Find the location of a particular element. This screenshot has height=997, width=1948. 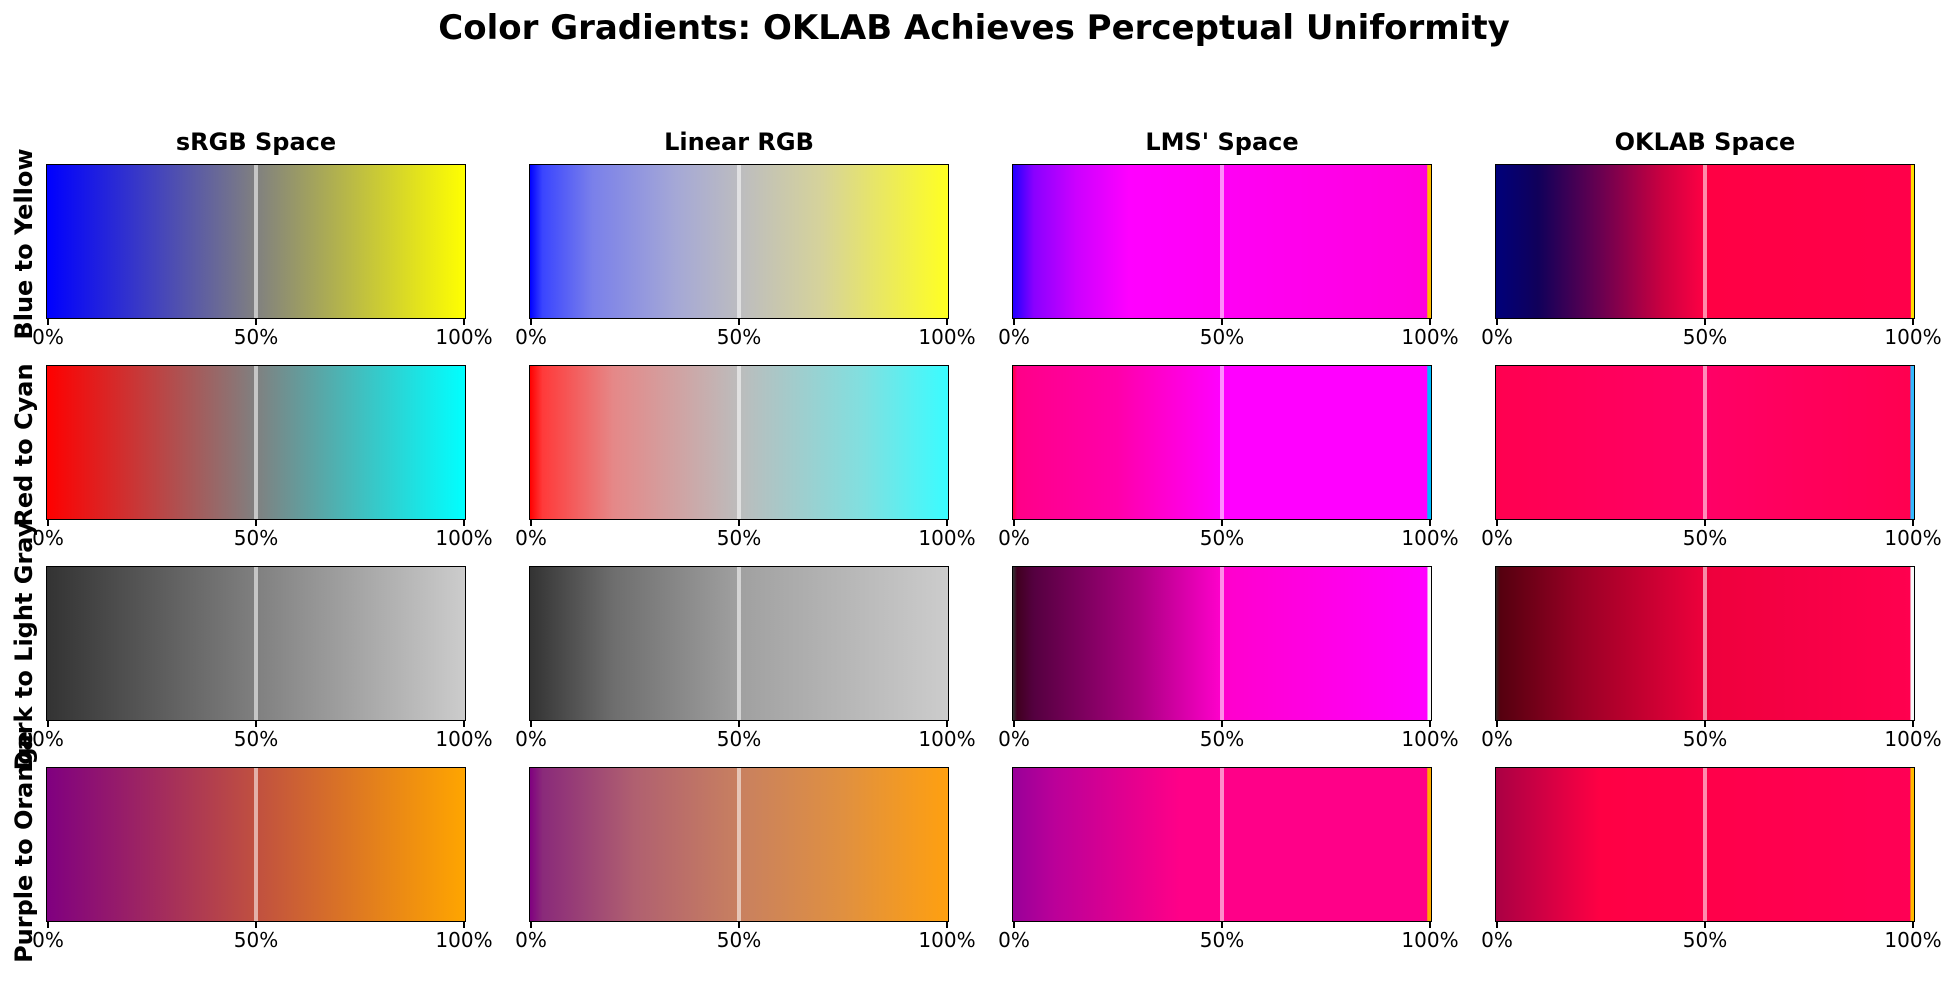

column-title: Linear RGB is located at coordinates (739, 142).